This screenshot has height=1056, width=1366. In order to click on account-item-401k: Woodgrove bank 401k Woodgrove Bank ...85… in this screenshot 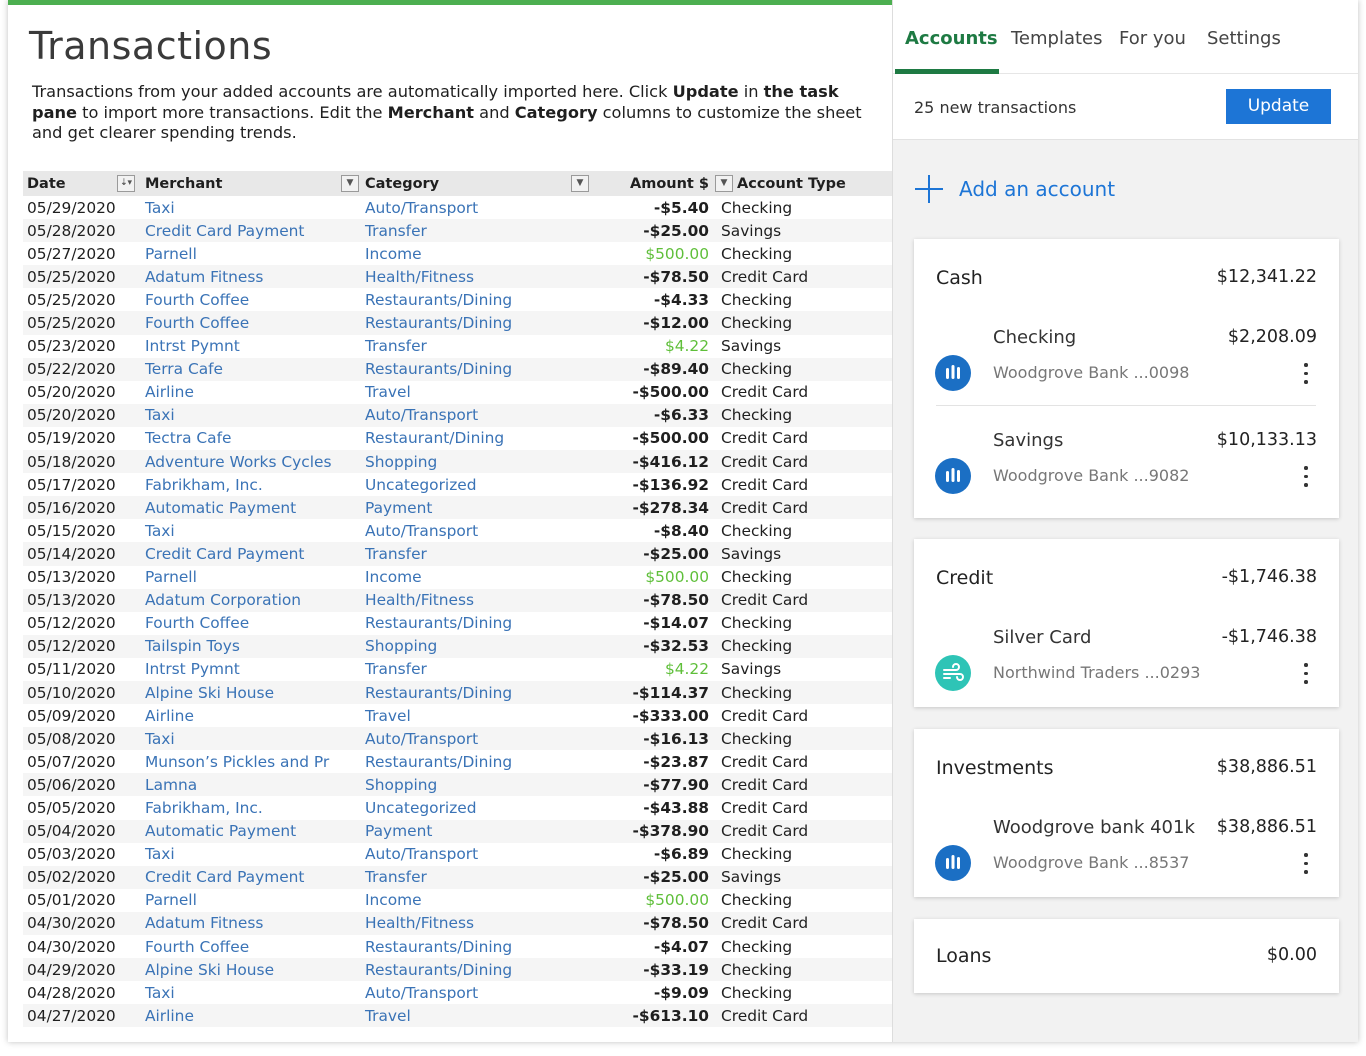, I will do `click(1126, 864)`.